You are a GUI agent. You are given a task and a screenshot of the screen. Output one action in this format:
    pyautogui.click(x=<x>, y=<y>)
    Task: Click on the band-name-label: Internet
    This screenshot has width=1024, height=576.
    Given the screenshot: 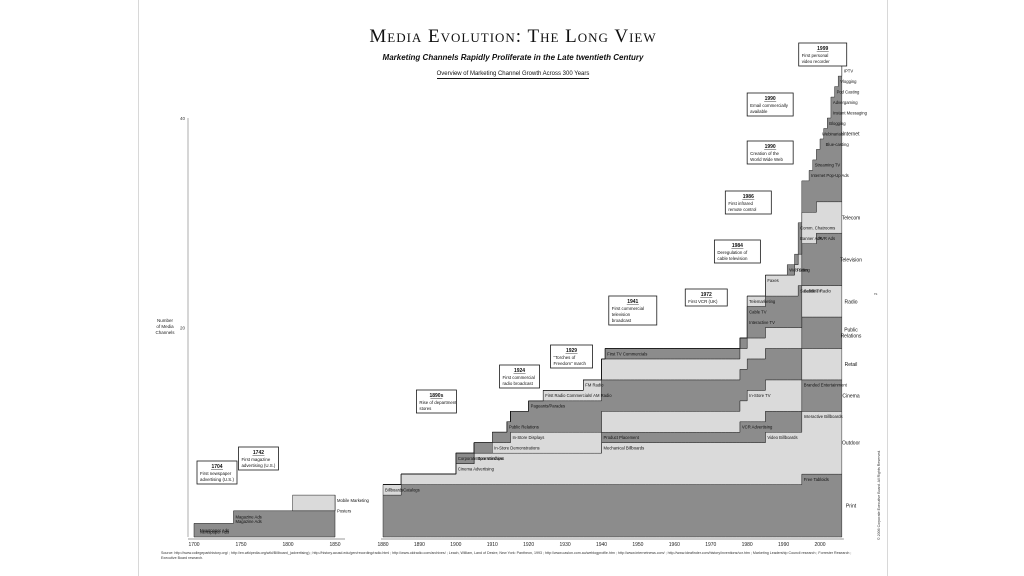 What is the action you would take?
    pyautogui.click(x=852, y=135)
    